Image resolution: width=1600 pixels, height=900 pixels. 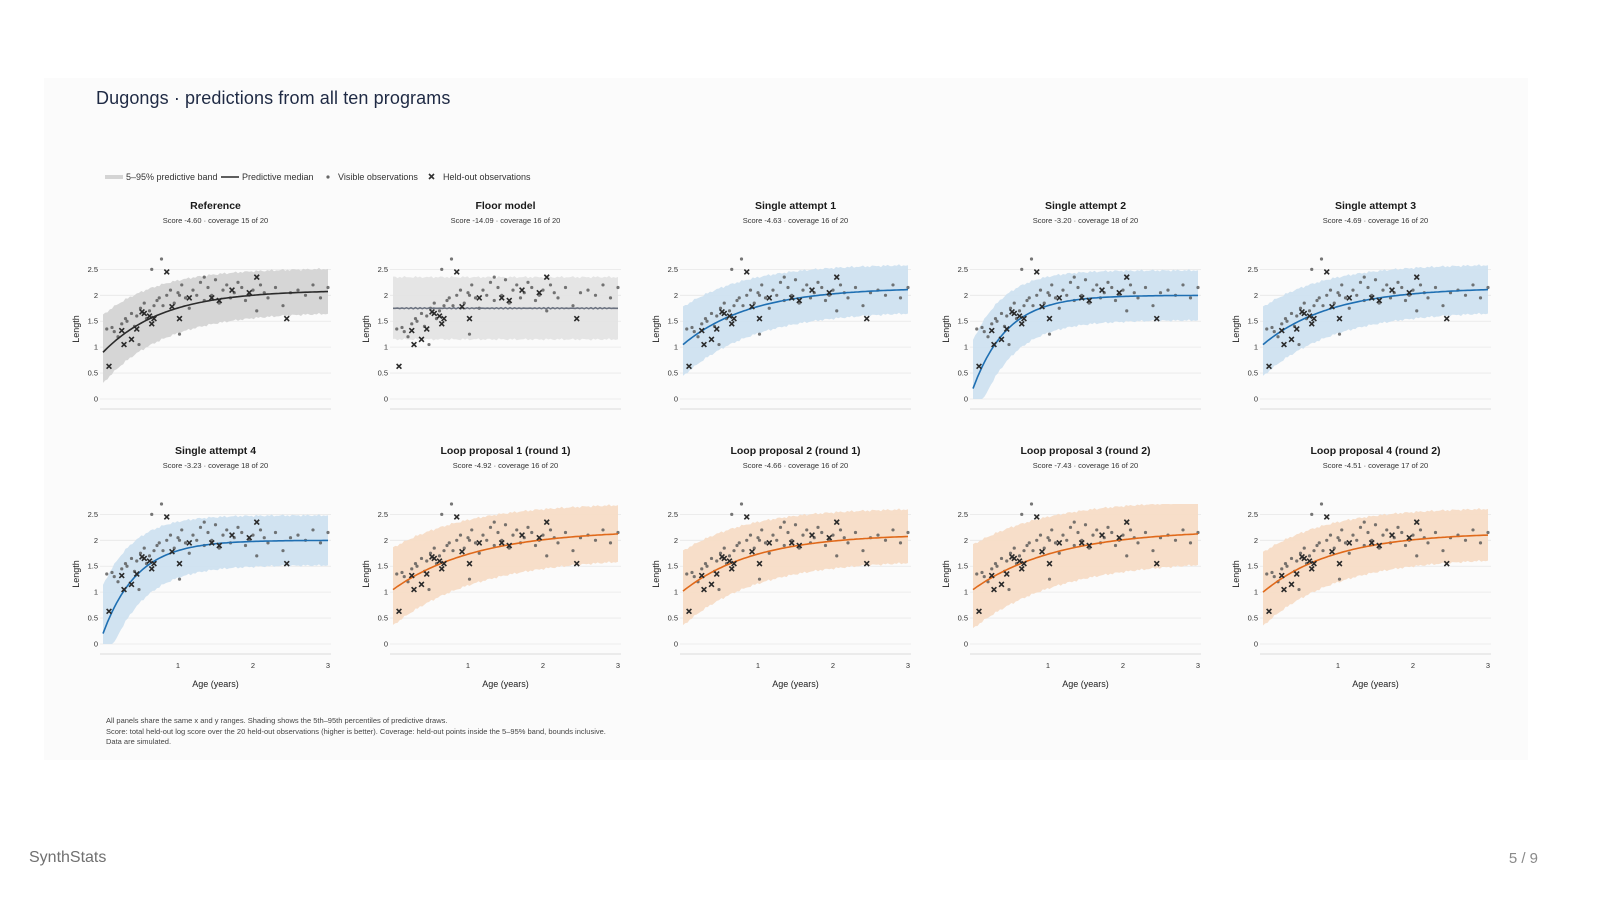 I want to click on x-tick-label: 3, so click(x=328, y=665).